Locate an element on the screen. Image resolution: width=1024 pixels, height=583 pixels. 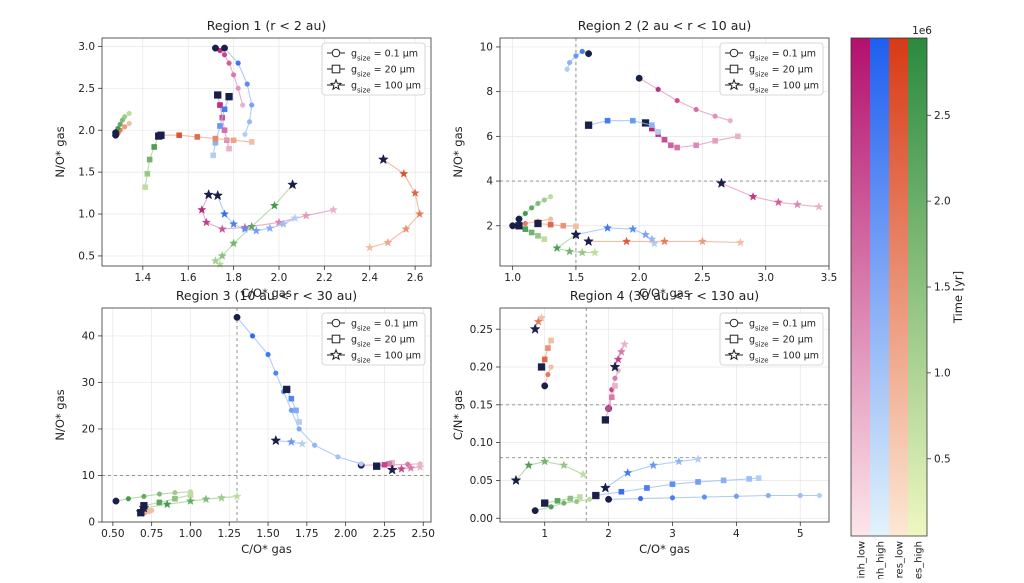
y-axis-label: N/O* gas is located at coordinates (60, 414).